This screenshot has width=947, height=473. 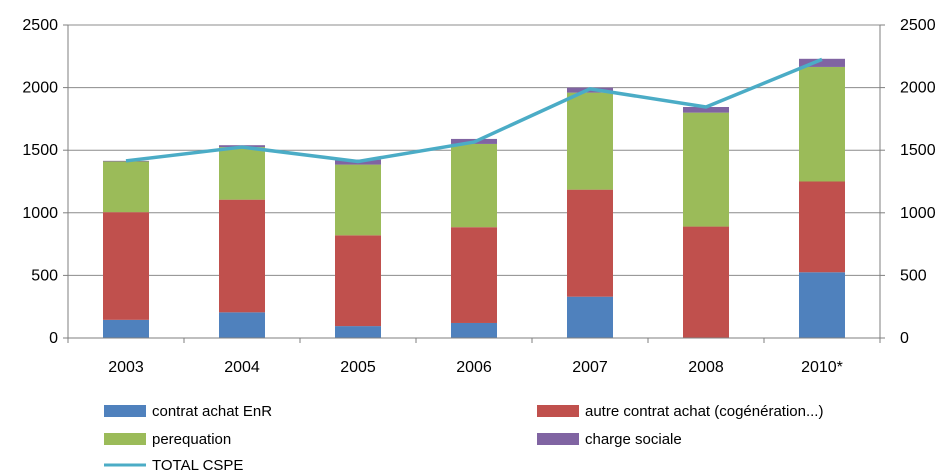 What do you see at coordinates (126, 367) in the screenshot?
I see `x-tick-label: 2003` at bounding box center [126, 367].